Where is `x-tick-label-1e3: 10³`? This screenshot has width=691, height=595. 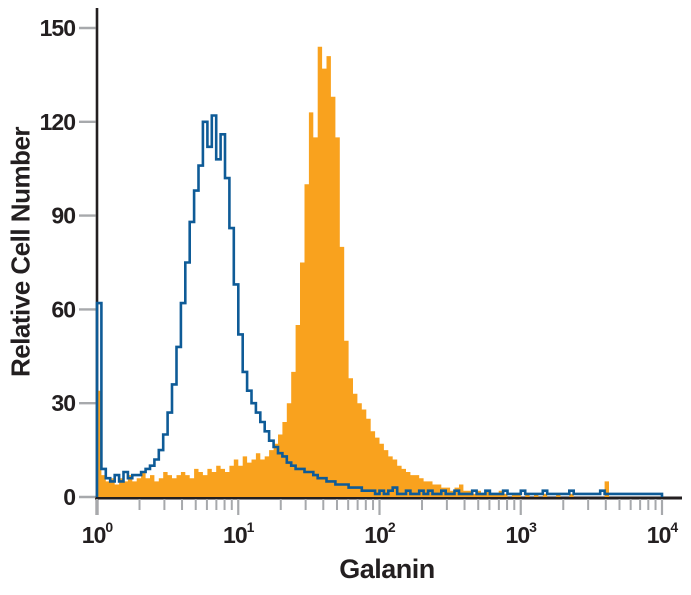
x-tick-label-1e3: 10³ is located at coordinates (522, 533).